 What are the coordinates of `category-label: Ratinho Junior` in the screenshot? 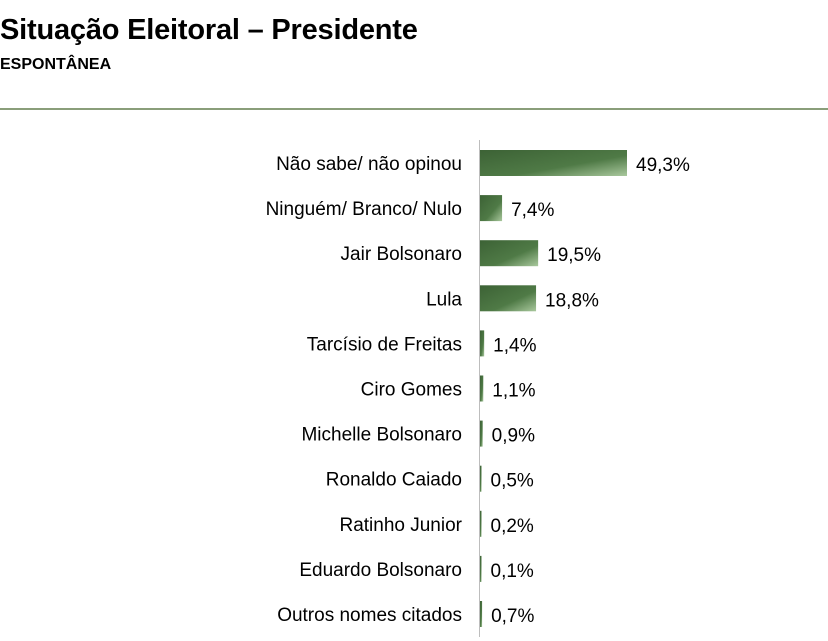 It's located at (400, 525).